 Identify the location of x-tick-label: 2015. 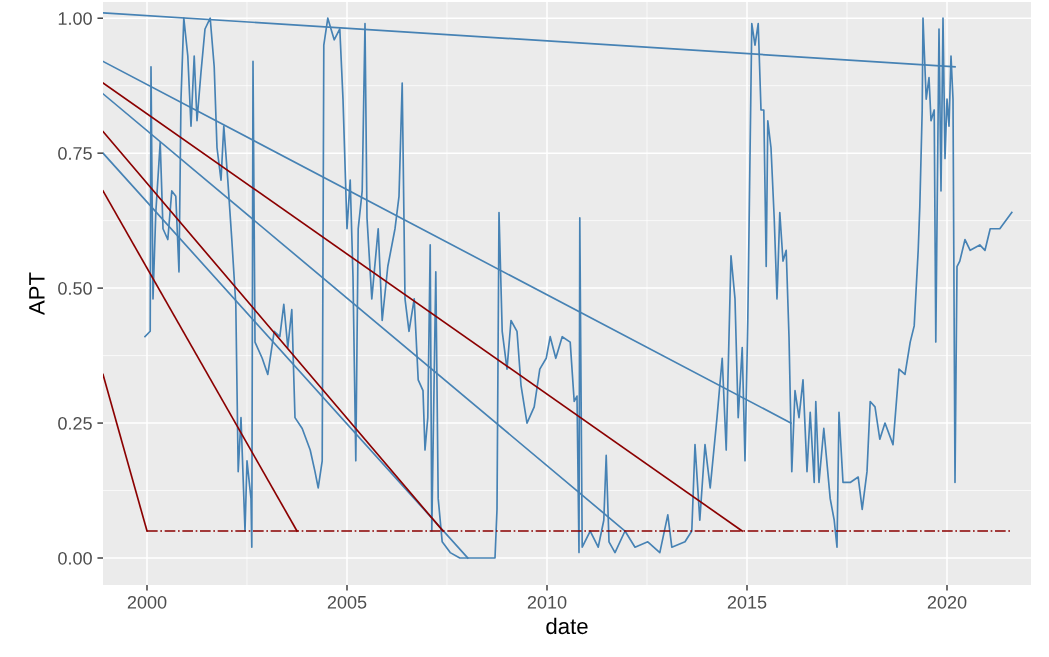
(747, 602).